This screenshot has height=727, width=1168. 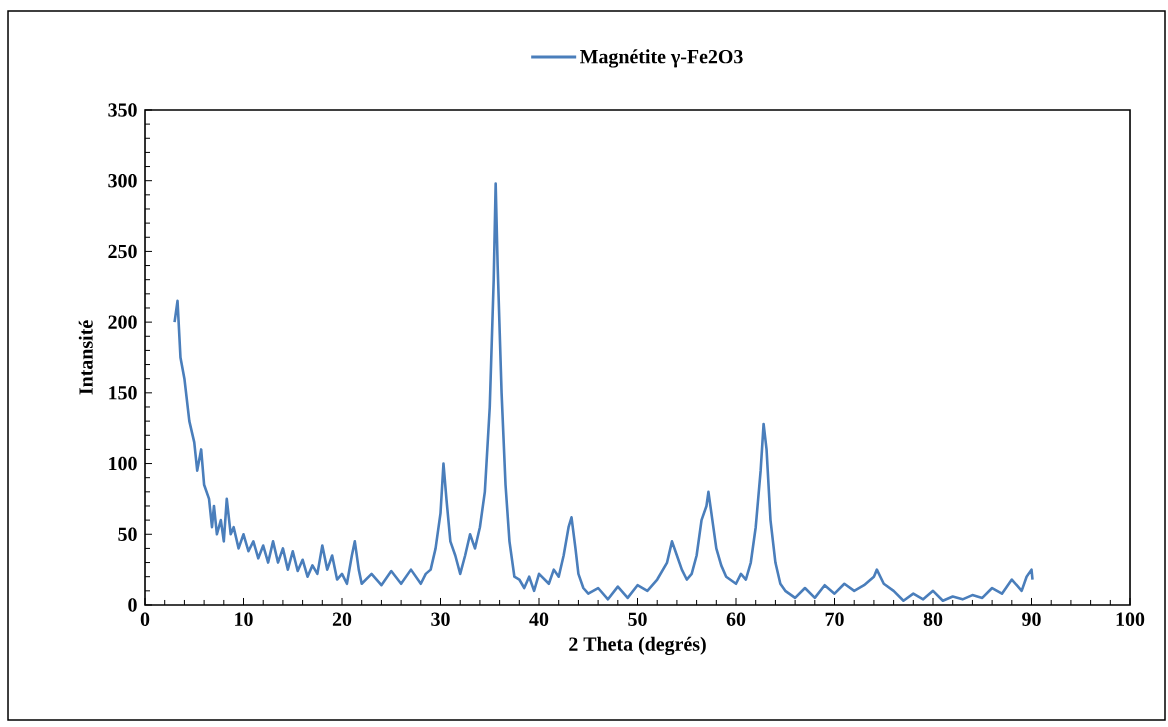 I want to click on x-tick-label: 100, so click(x=1130, y=619).